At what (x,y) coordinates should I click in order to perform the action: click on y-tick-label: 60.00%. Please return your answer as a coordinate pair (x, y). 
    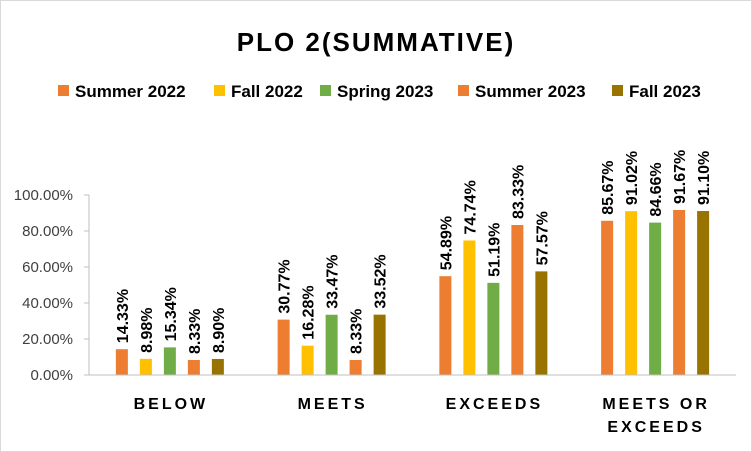
    Looking at the image, I should click on (47, 267).